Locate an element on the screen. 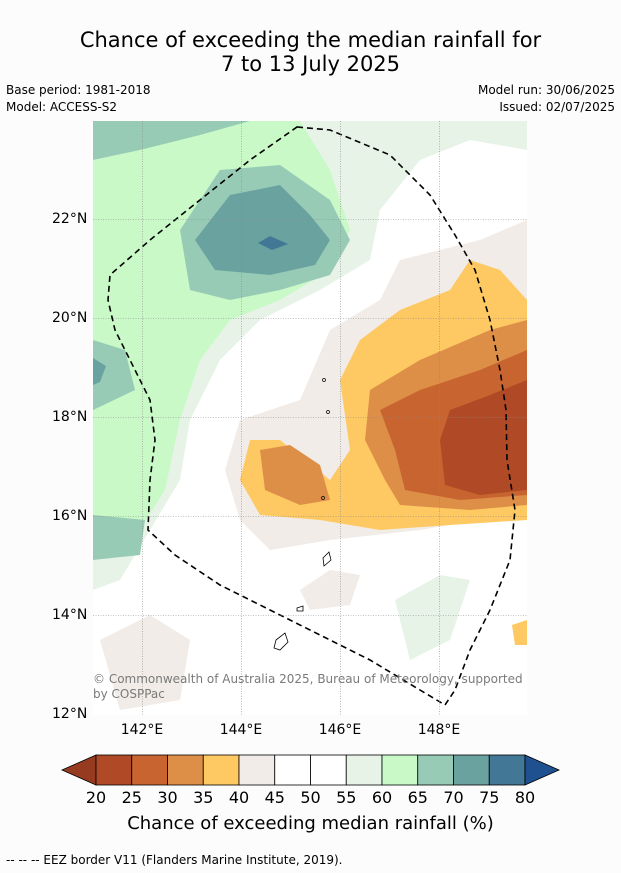 This screenshot has height=873, width=621. colorbar-tick-label: 65 is located at coordinates (417, 797).